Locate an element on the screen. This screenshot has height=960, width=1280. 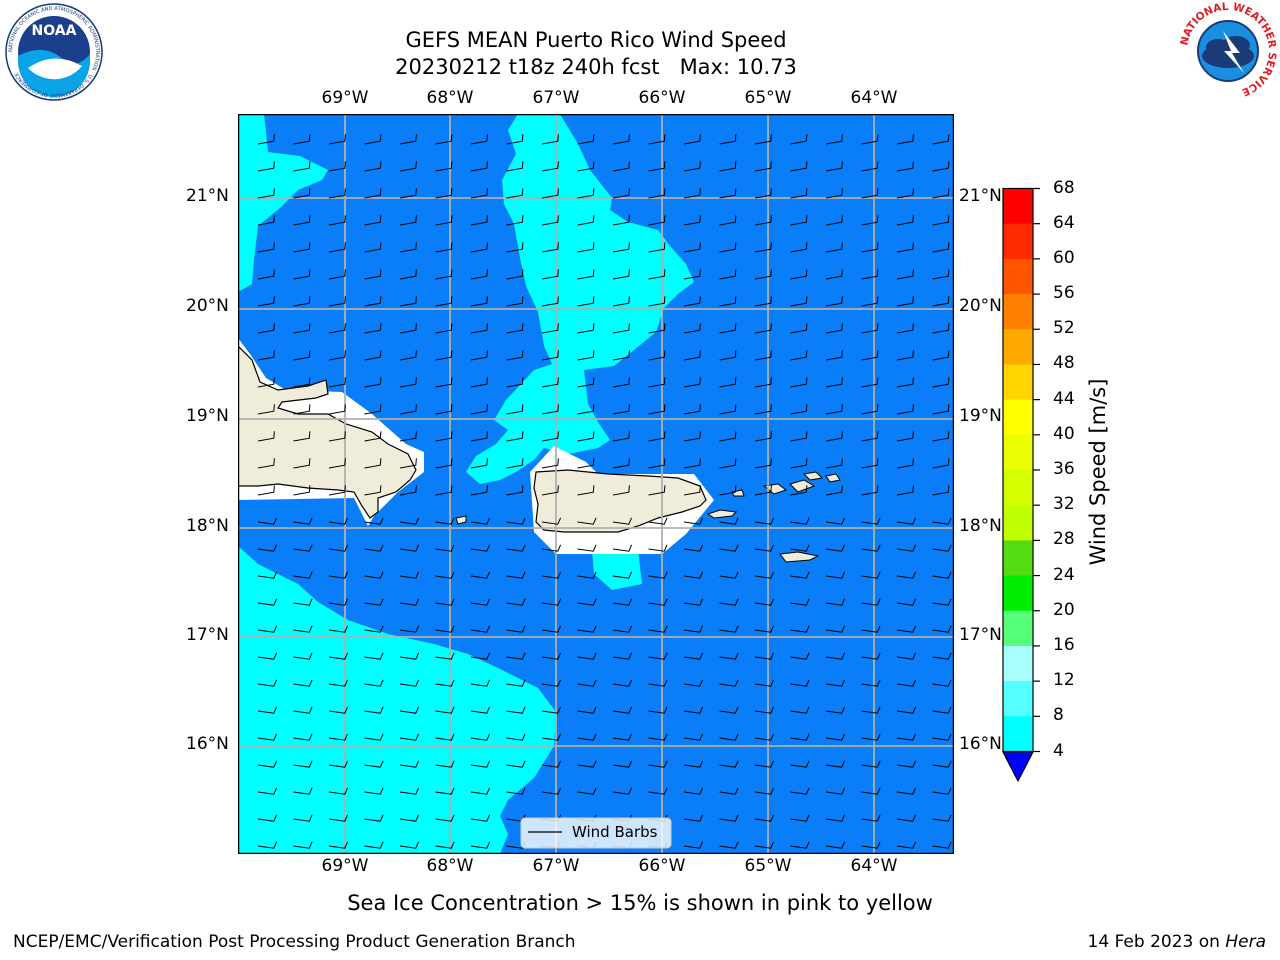
lon-label-top-67w: 67°W is located at coordinates (556, 98).